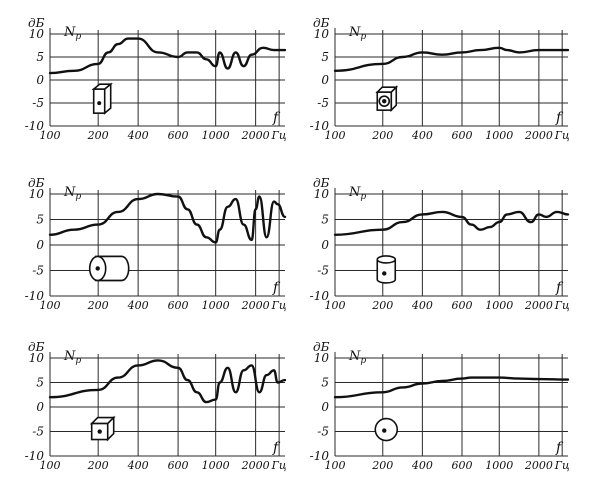  I want to click on chart-panel-4: 10 5 0 -5 -10 дБ Np 100 200 400 600 1000 2000 Гц f, so click(440, 244).